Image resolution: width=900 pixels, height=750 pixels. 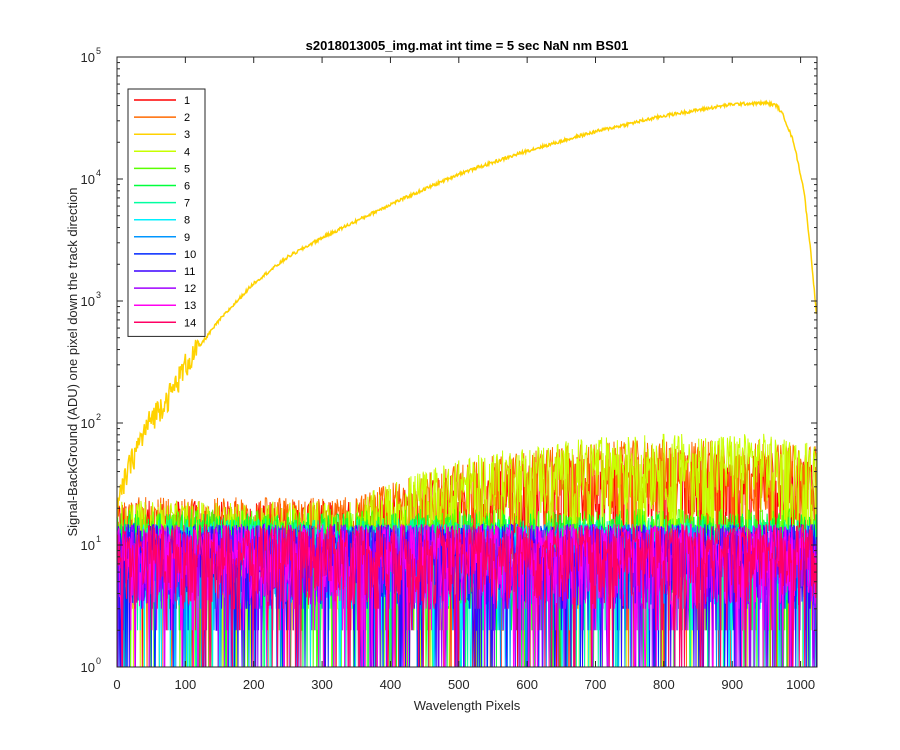 What do you see at coordinates (190, 323) in the screenshot?
I see `legend-label-14: 14` at bounding box center [190, 323].